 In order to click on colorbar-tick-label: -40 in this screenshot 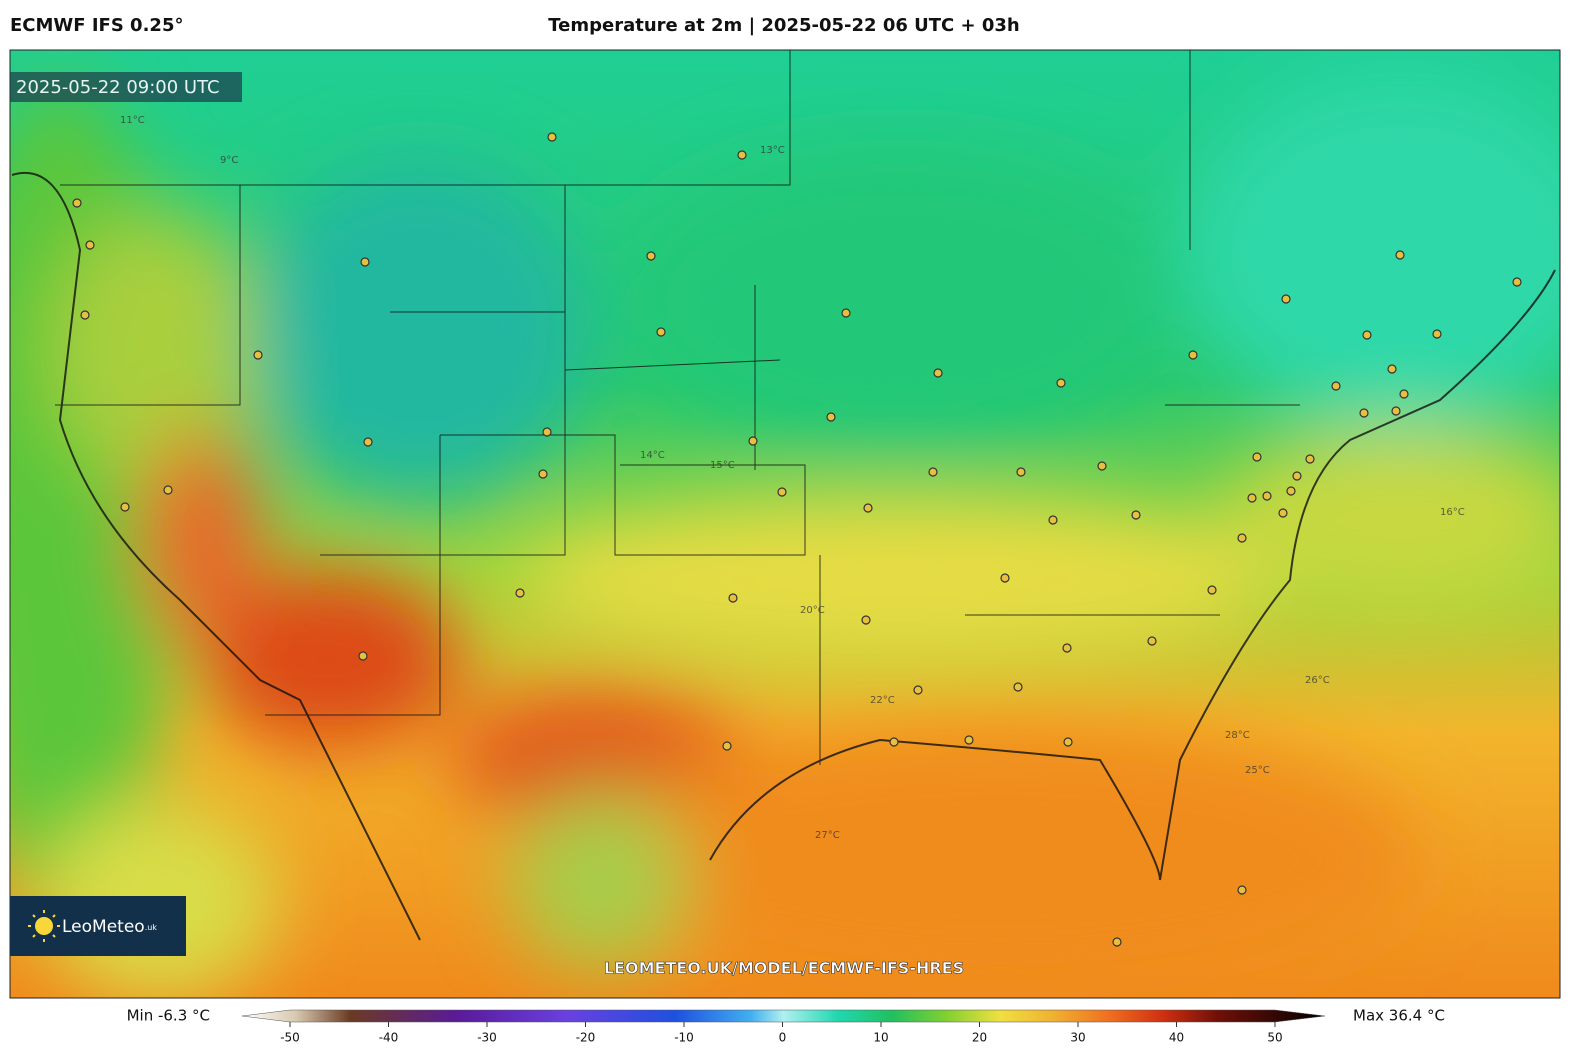, I will do `click(389, 1038)`.